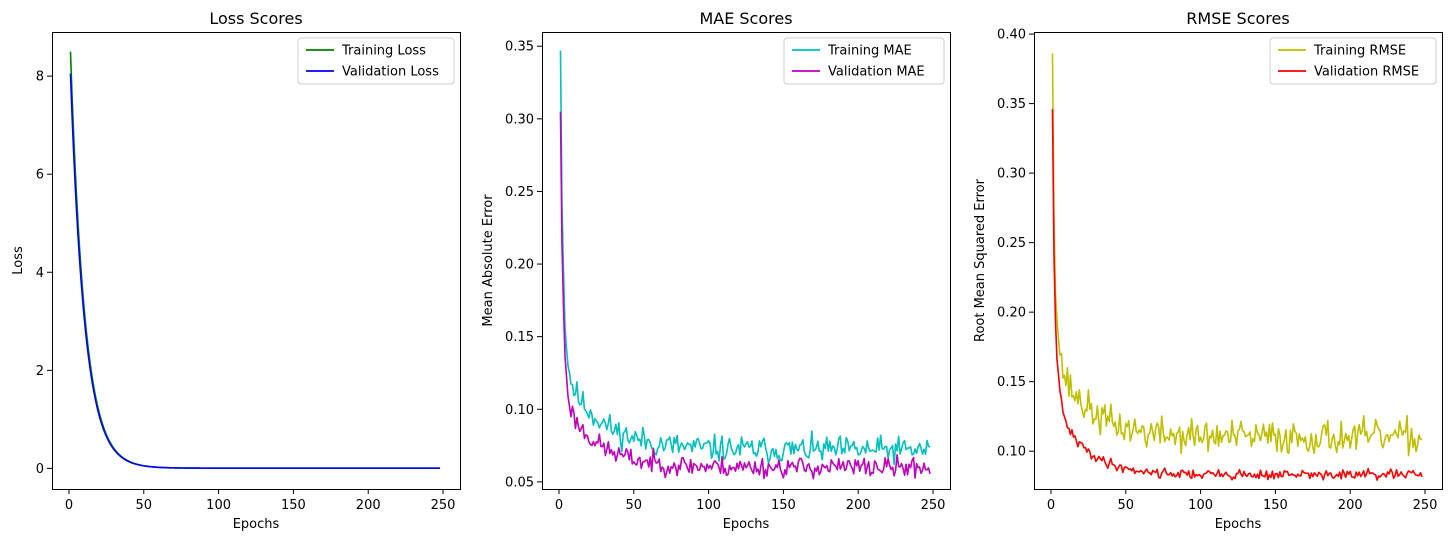 The width and height of the screenshot is (1453, 547). Describe the element at coordinates (1366, 72) in the screenshot. I see `legend-label: Validation RMSE` at that location.